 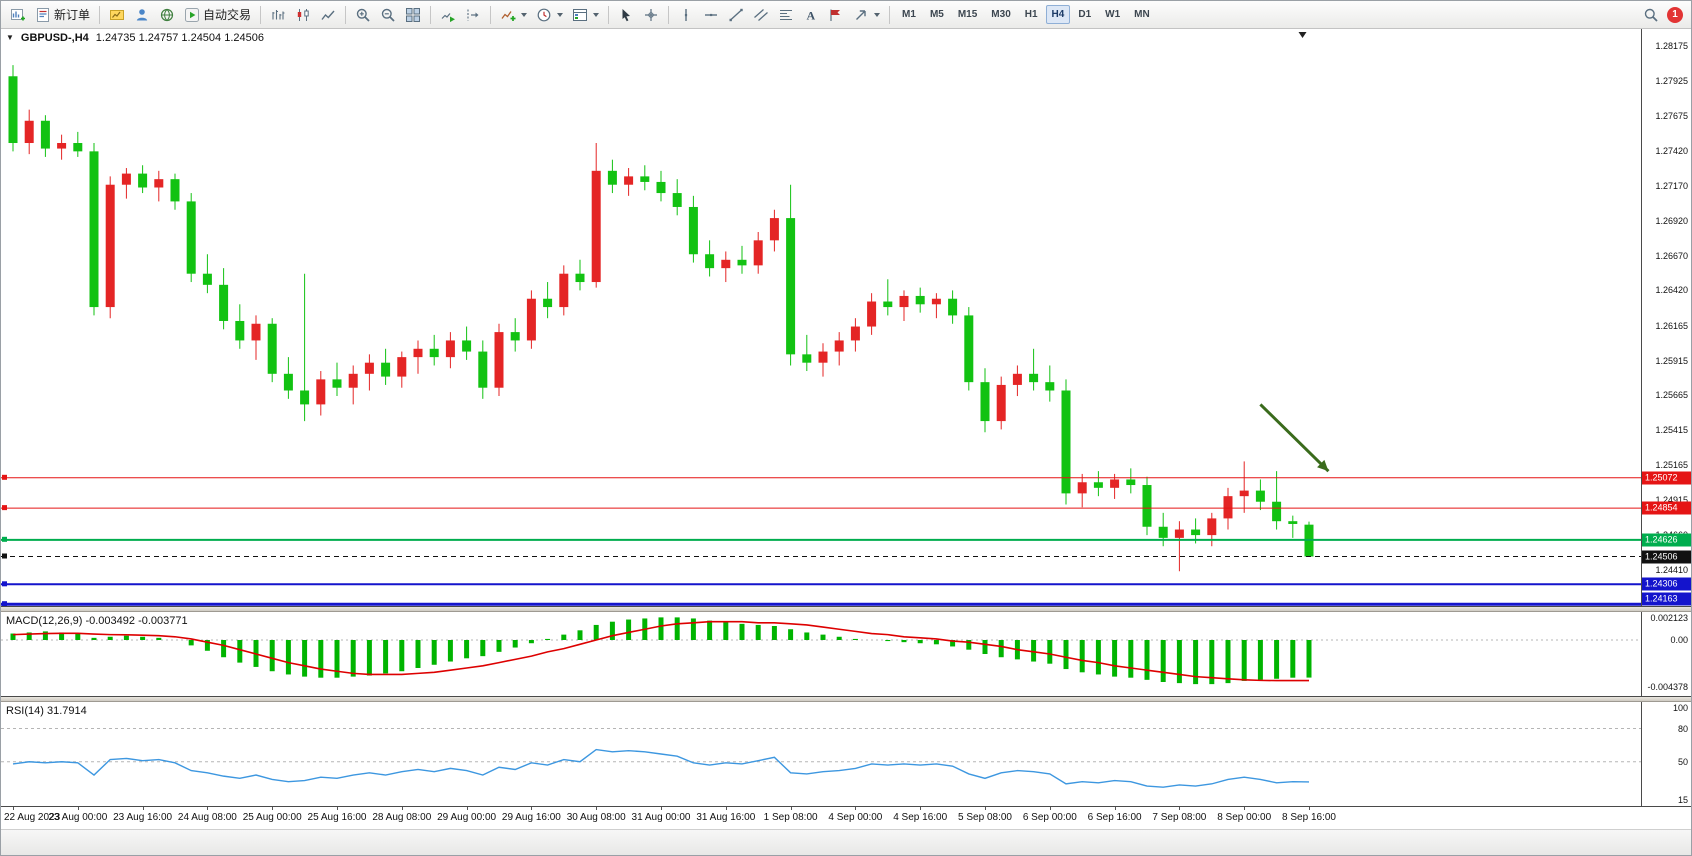 I want to click on zoom-in-button, so click(x=363, y=15).